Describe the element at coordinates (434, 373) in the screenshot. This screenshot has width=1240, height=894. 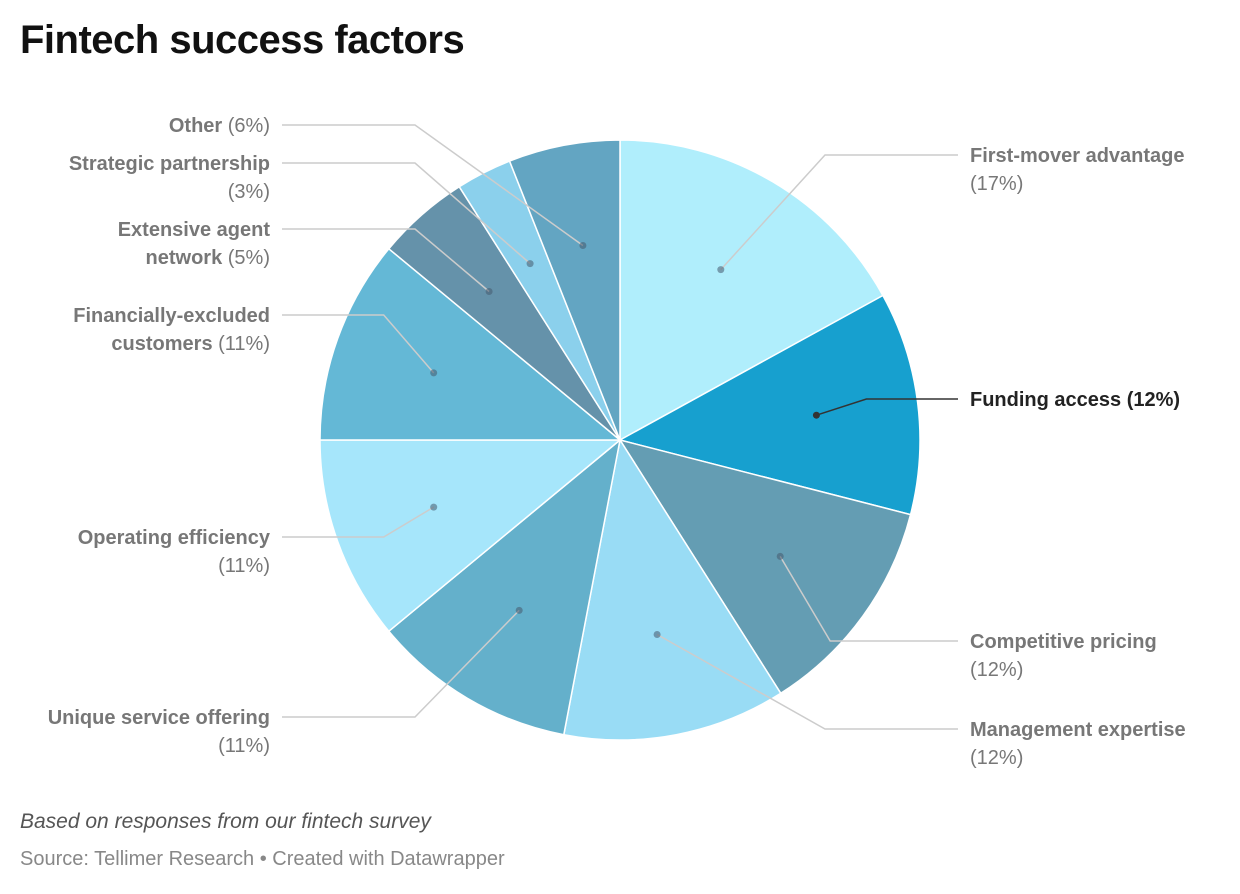
I see `leader-dot-financially-excluded-customers` at that location.